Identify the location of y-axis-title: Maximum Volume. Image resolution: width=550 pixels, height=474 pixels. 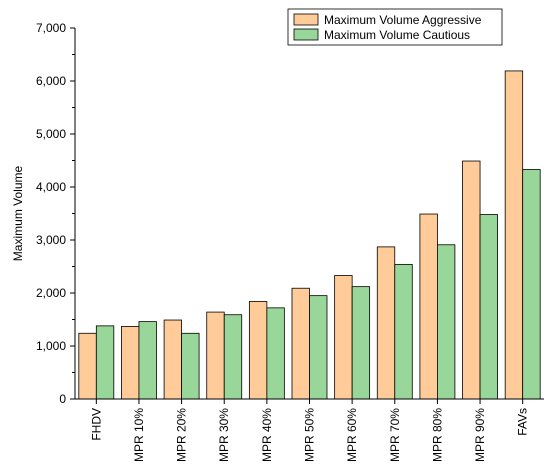
(18, 214).